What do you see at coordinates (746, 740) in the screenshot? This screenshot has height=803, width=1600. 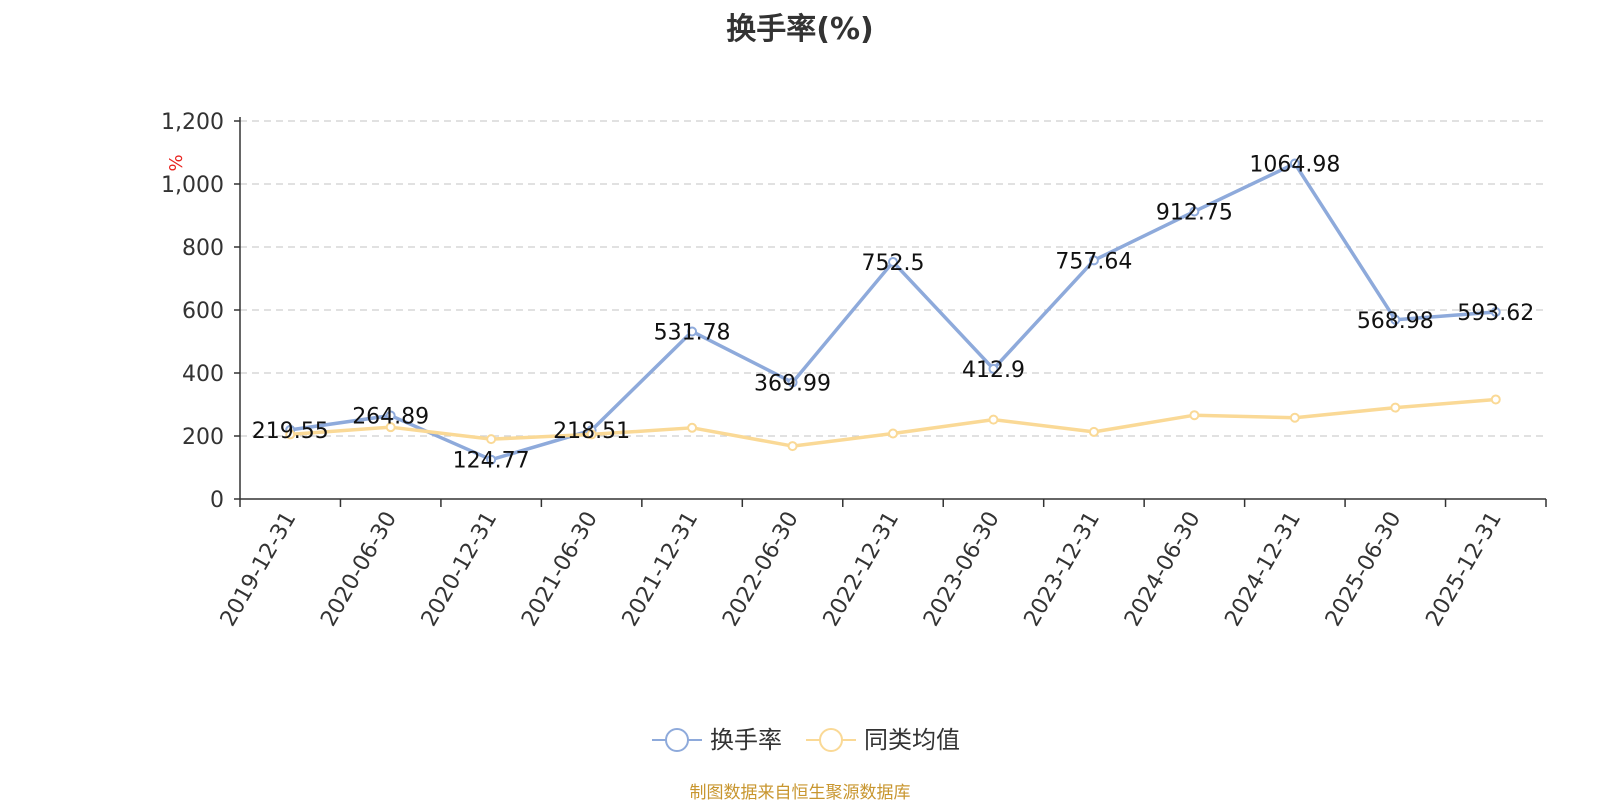 I see `legend-label: 换手率` at bounding box center [746, 740].